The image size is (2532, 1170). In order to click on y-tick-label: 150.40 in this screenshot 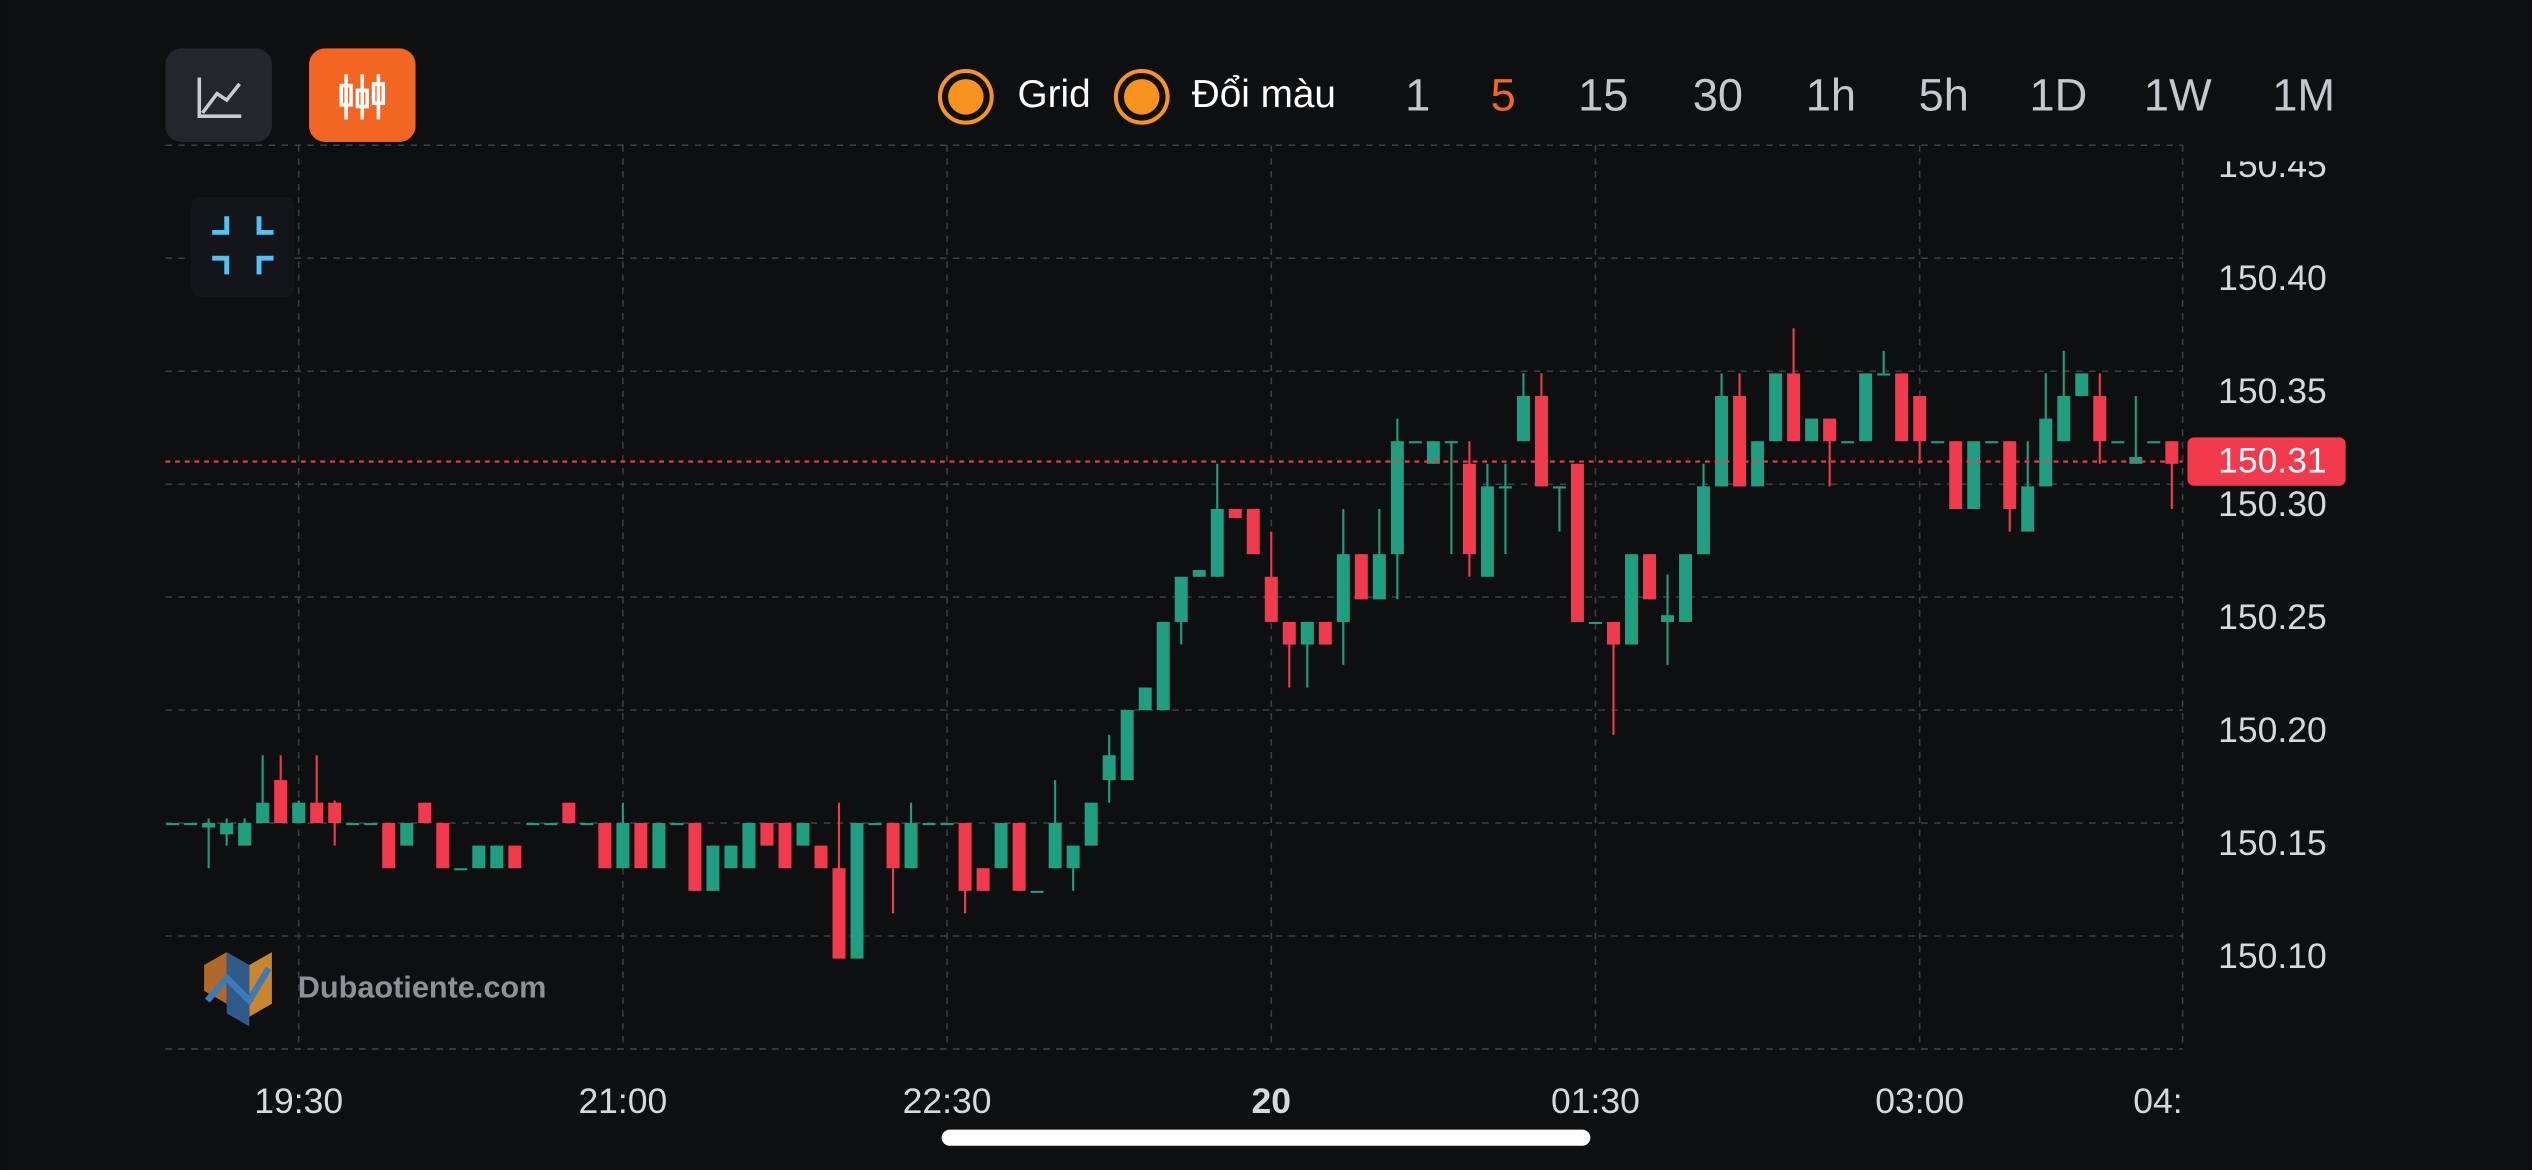, I will do `click(2272, 278)`.